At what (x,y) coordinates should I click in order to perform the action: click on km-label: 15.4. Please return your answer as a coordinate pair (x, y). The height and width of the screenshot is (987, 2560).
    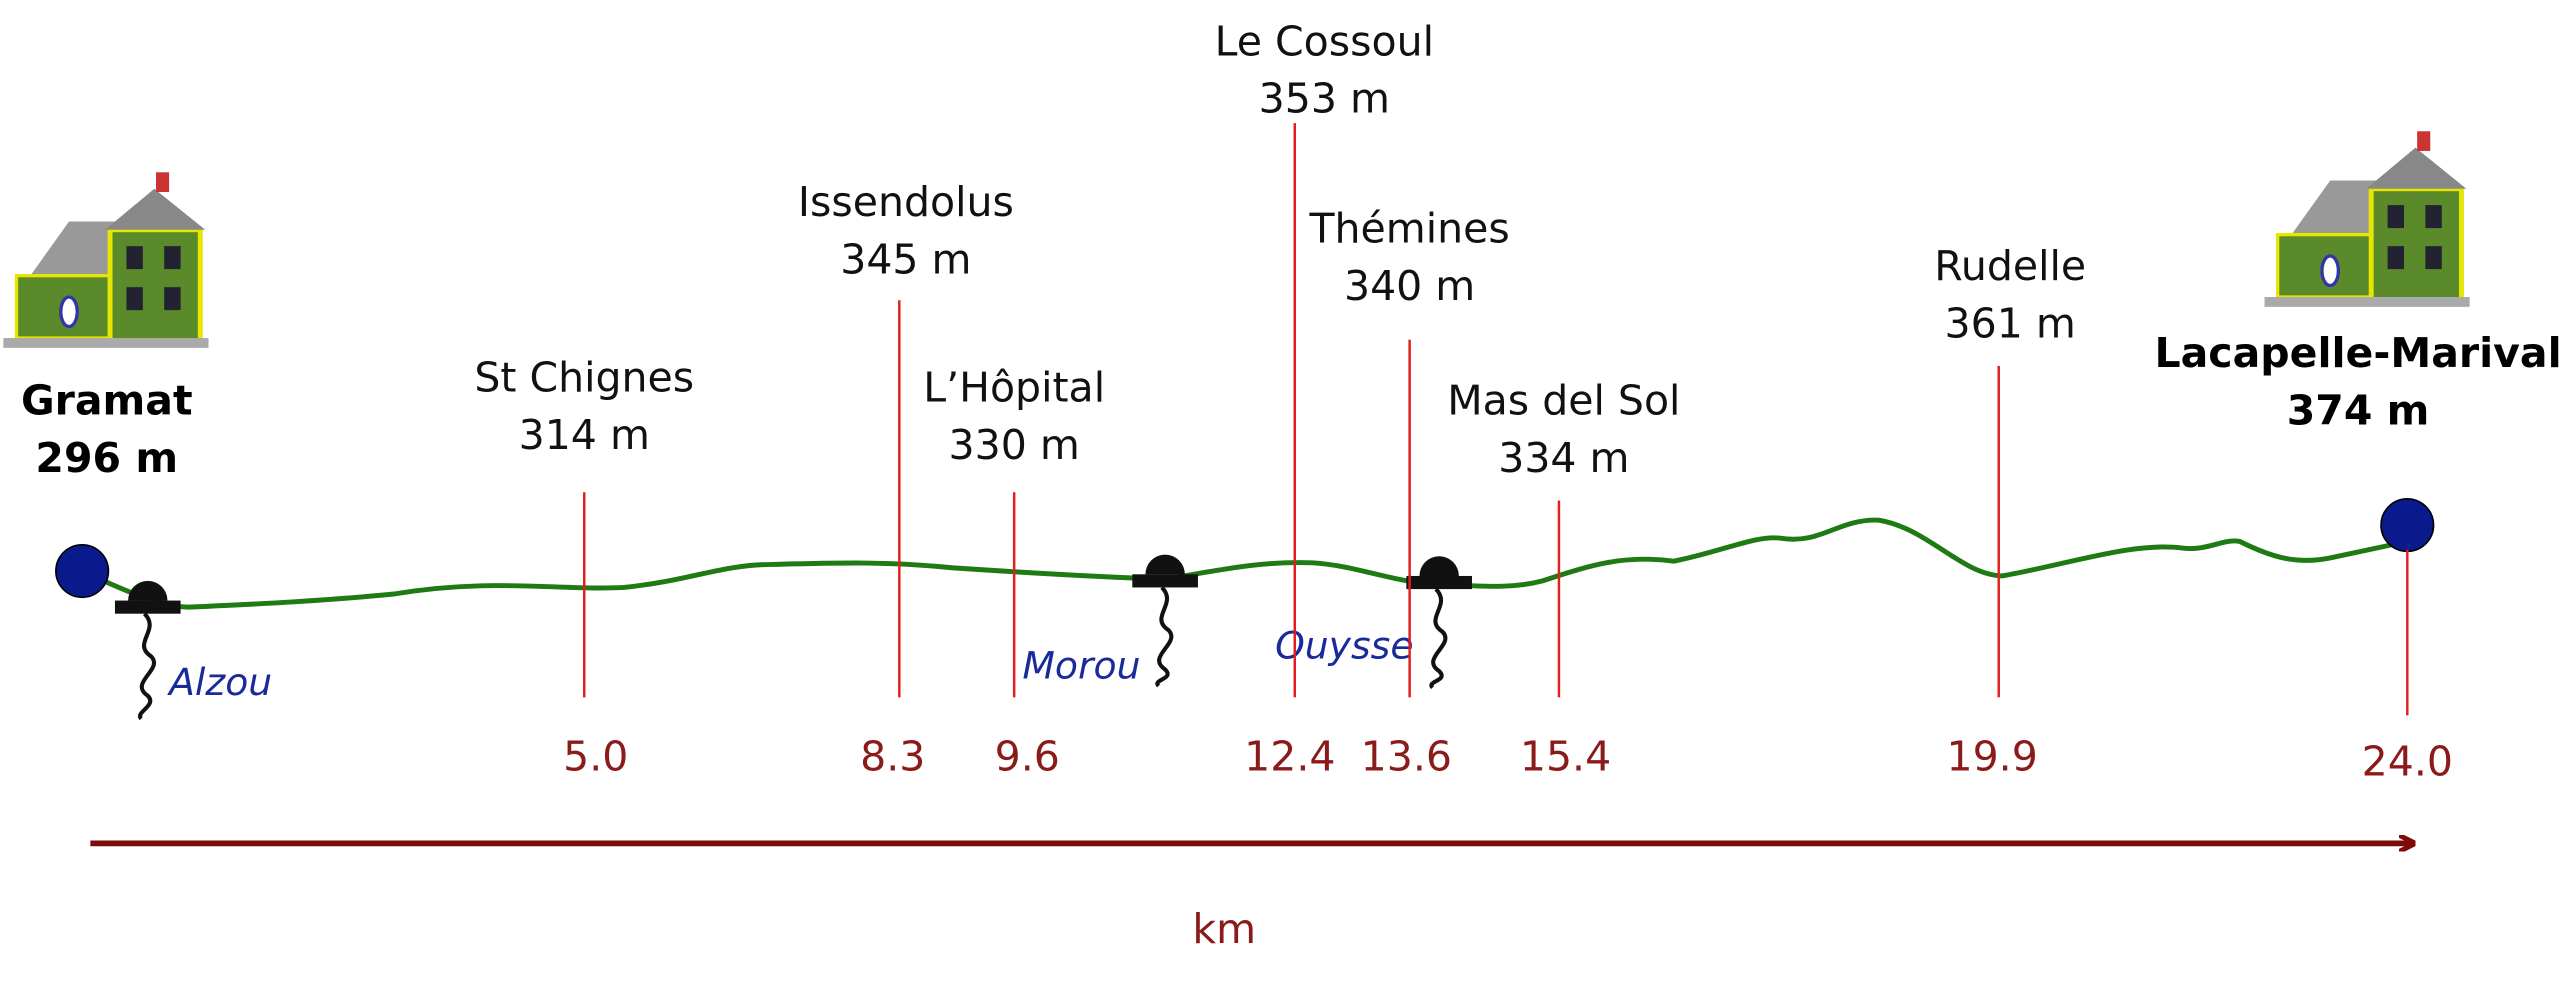
    Looking at the image, I should click on (1565, 757).